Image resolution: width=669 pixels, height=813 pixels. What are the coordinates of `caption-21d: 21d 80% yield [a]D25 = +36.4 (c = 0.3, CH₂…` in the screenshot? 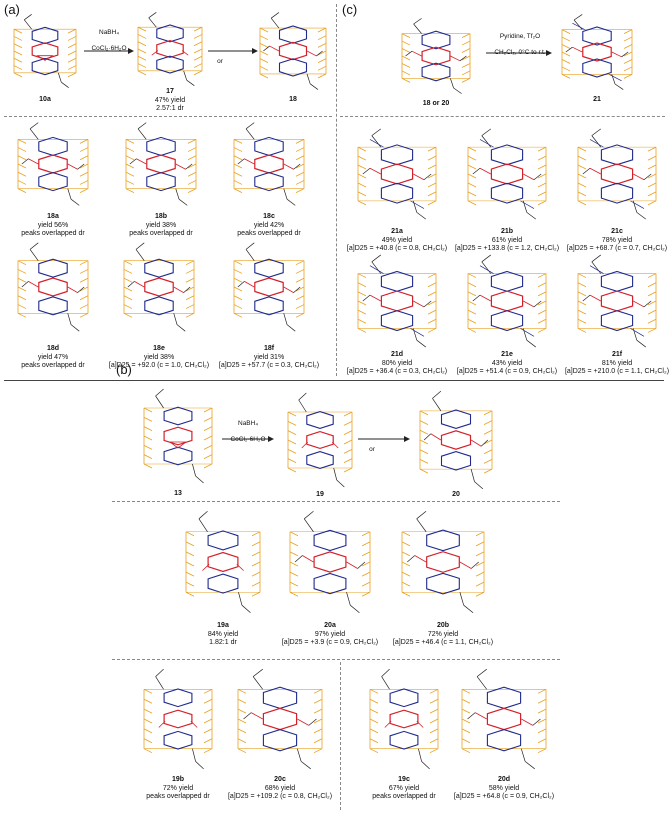 It's located at (397, 364).